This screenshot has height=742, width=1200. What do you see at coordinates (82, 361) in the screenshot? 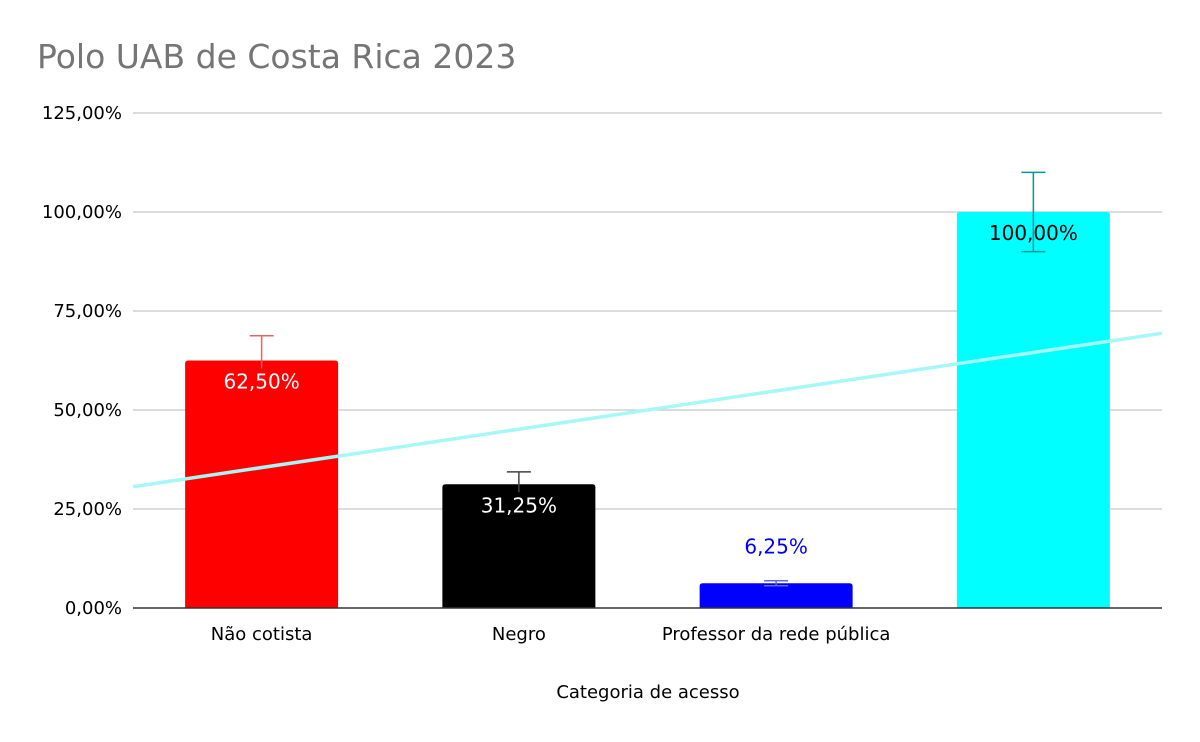
I see `y-axis-tick-labels: 0,00% 25,00% 50,00% 75,00% 100,00% 125,00%` at bounding box center [82, 361].